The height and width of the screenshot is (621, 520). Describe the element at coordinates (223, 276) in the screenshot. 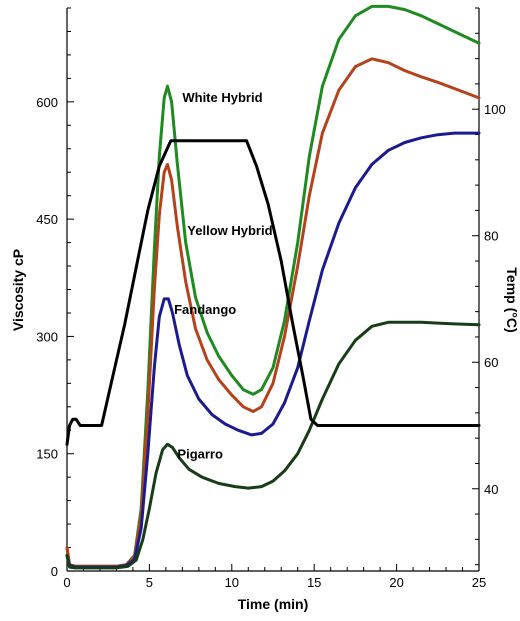

I see `series-labels: White Hybrid Yellow Hybrid Fandango Pigarro` at that location.